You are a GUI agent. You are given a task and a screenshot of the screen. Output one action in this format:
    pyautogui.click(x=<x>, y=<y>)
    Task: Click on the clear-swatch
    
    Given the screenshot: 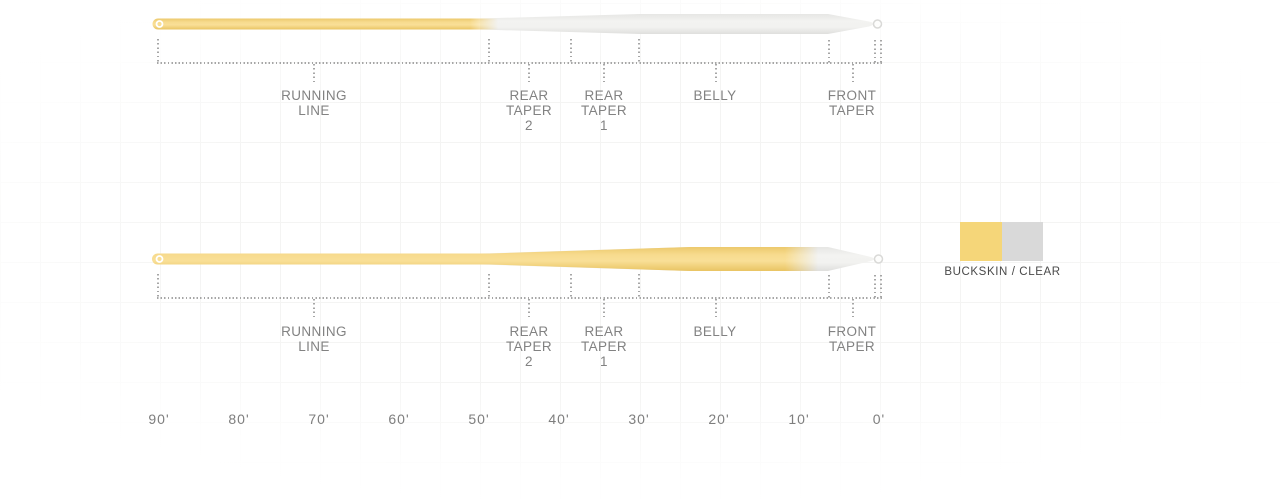 What is the action you would take?
    pyautogui.click(x=1022, y=241)
    